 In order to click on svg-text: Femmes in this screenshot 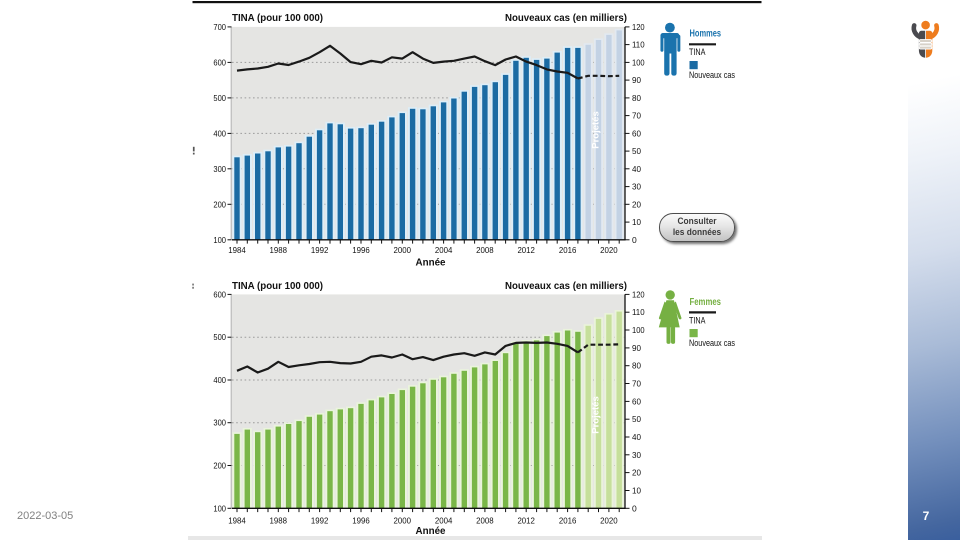, I will do `click(706, 302)`.